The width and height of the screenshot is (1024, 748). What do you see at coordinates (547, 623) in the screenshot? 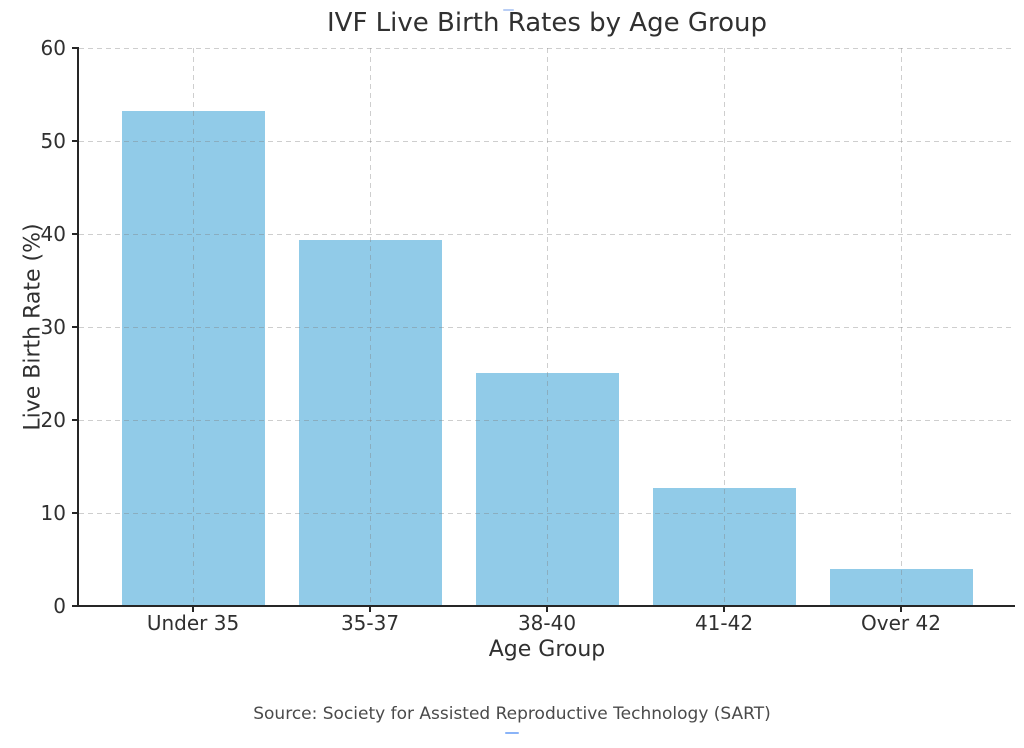
I see `x-tick-label: 38-40` at bounding box center [547, 623].